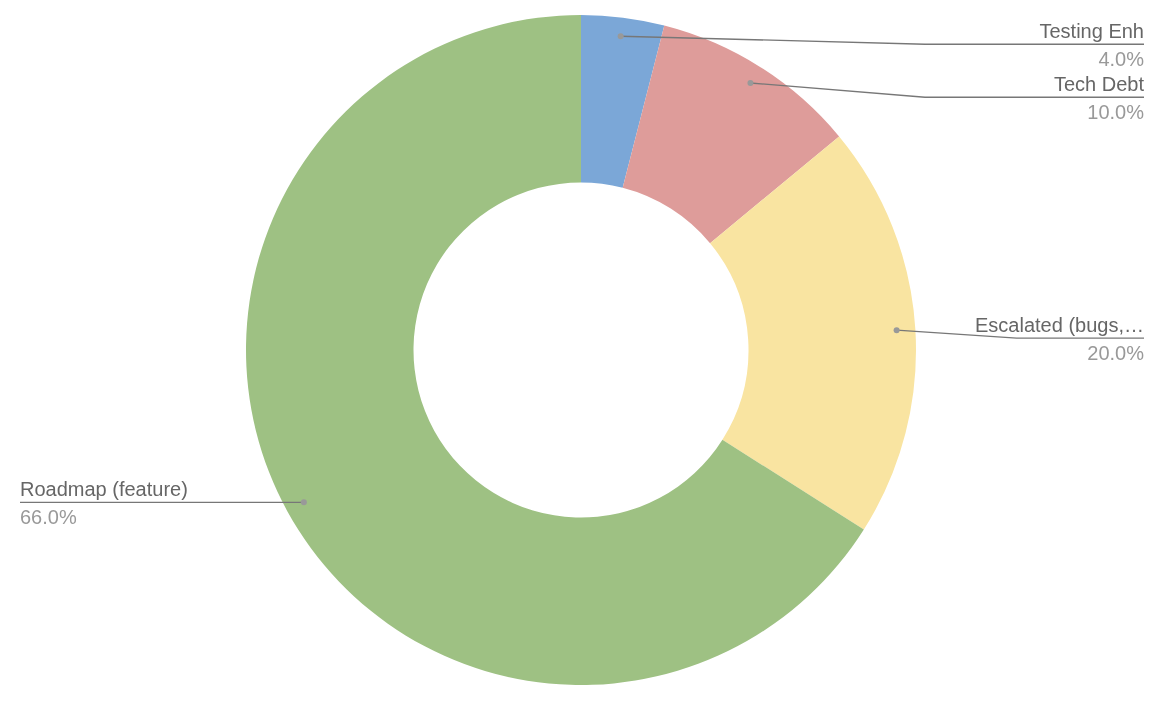 This screenshot has width=1162, height=706. Describe the element at coordinates (1116, 112) in the screenshot. I see `data-label: 10.0%` at that location.